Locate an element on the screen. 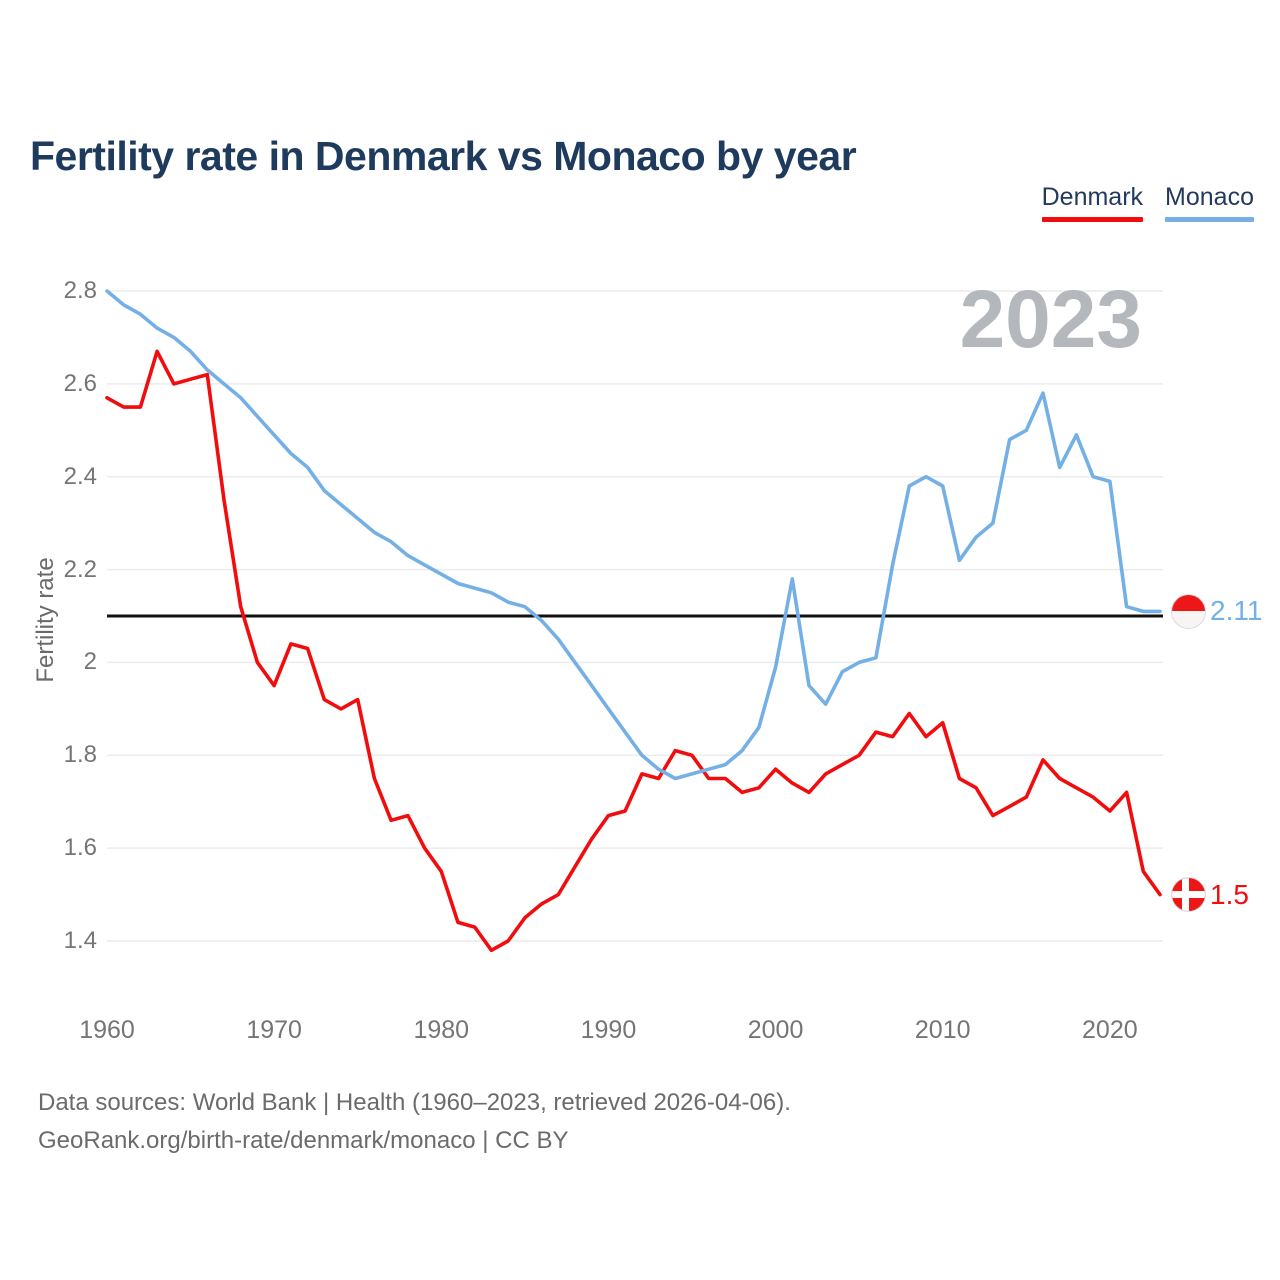 The width and height of the screenshot is (1280, 1280). y-tick-label: 2.6 is located at coordinates (80, 383).